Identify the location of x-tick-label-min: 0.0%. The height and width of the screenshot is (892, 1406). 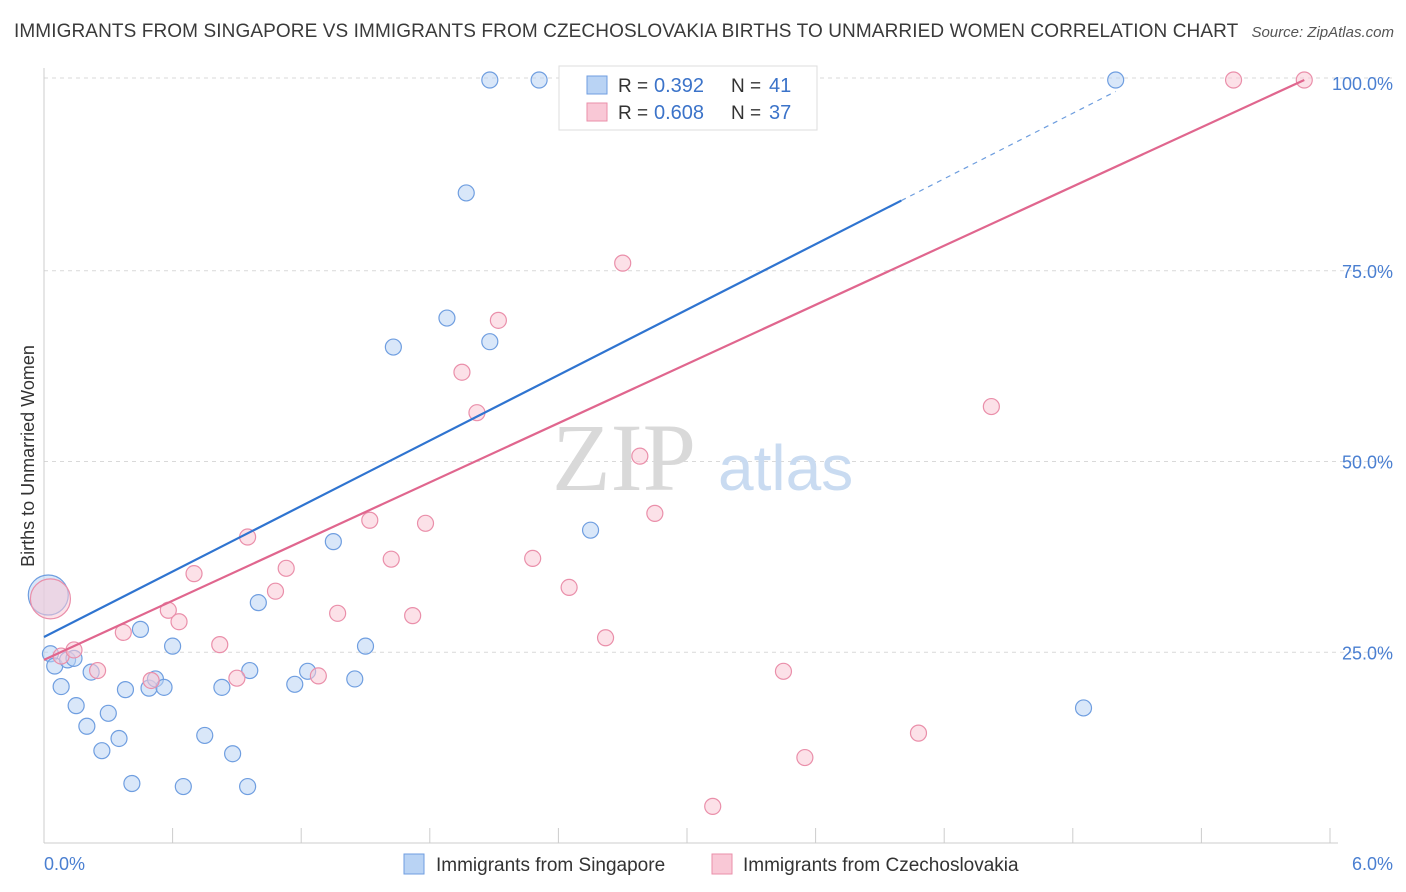
(64, 864).